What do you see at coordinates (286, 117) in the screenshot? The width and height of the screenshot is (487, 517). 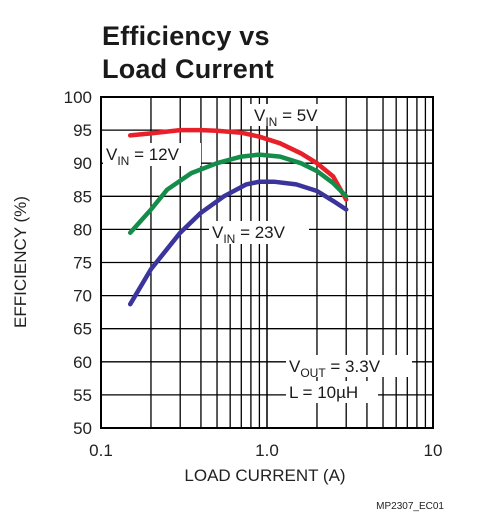 I see `series-label-vin-5v: VIN = 5V` at bounding box center [286, 117].